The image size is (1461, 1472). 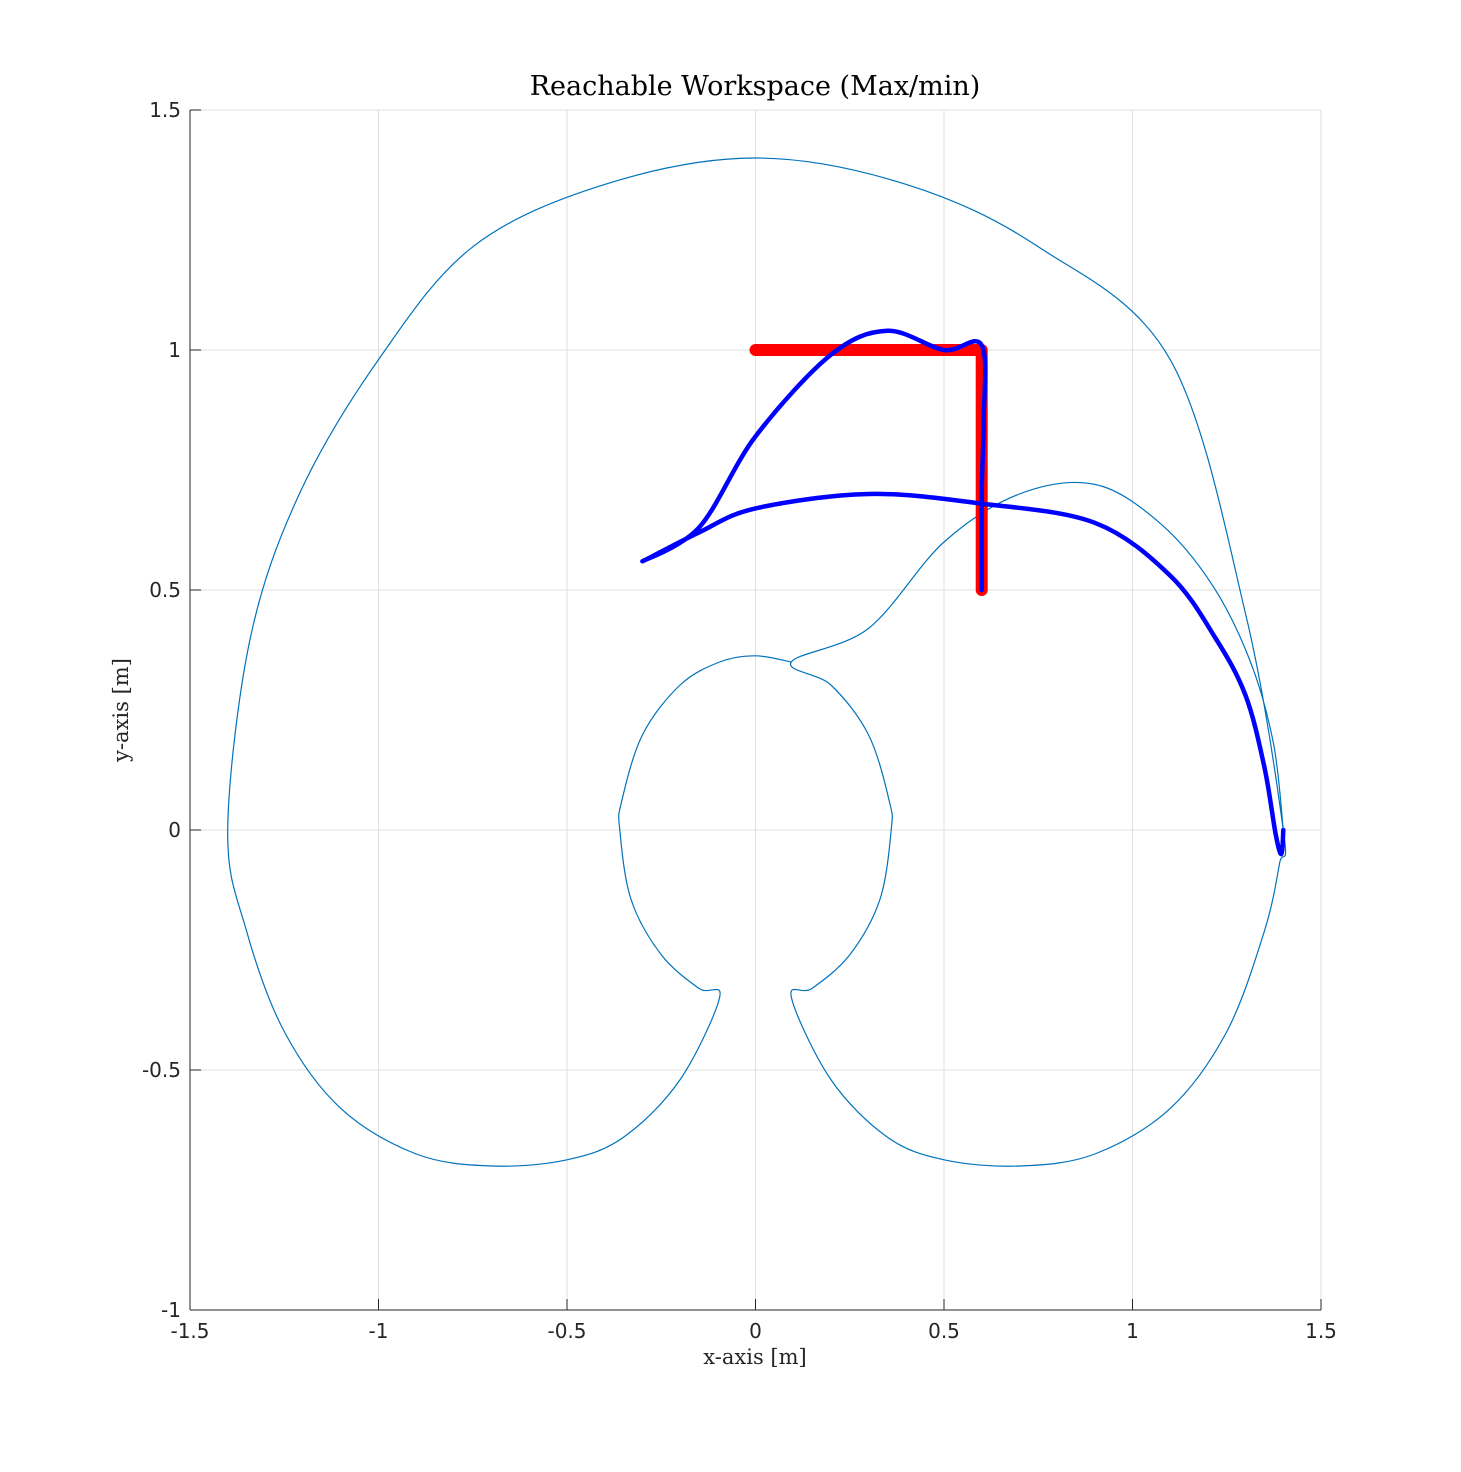 What do you see at coordinates (161, 1070) in the screenshot?
I see `y-tick-label: -0.5` at bounding box center [161, 1070].